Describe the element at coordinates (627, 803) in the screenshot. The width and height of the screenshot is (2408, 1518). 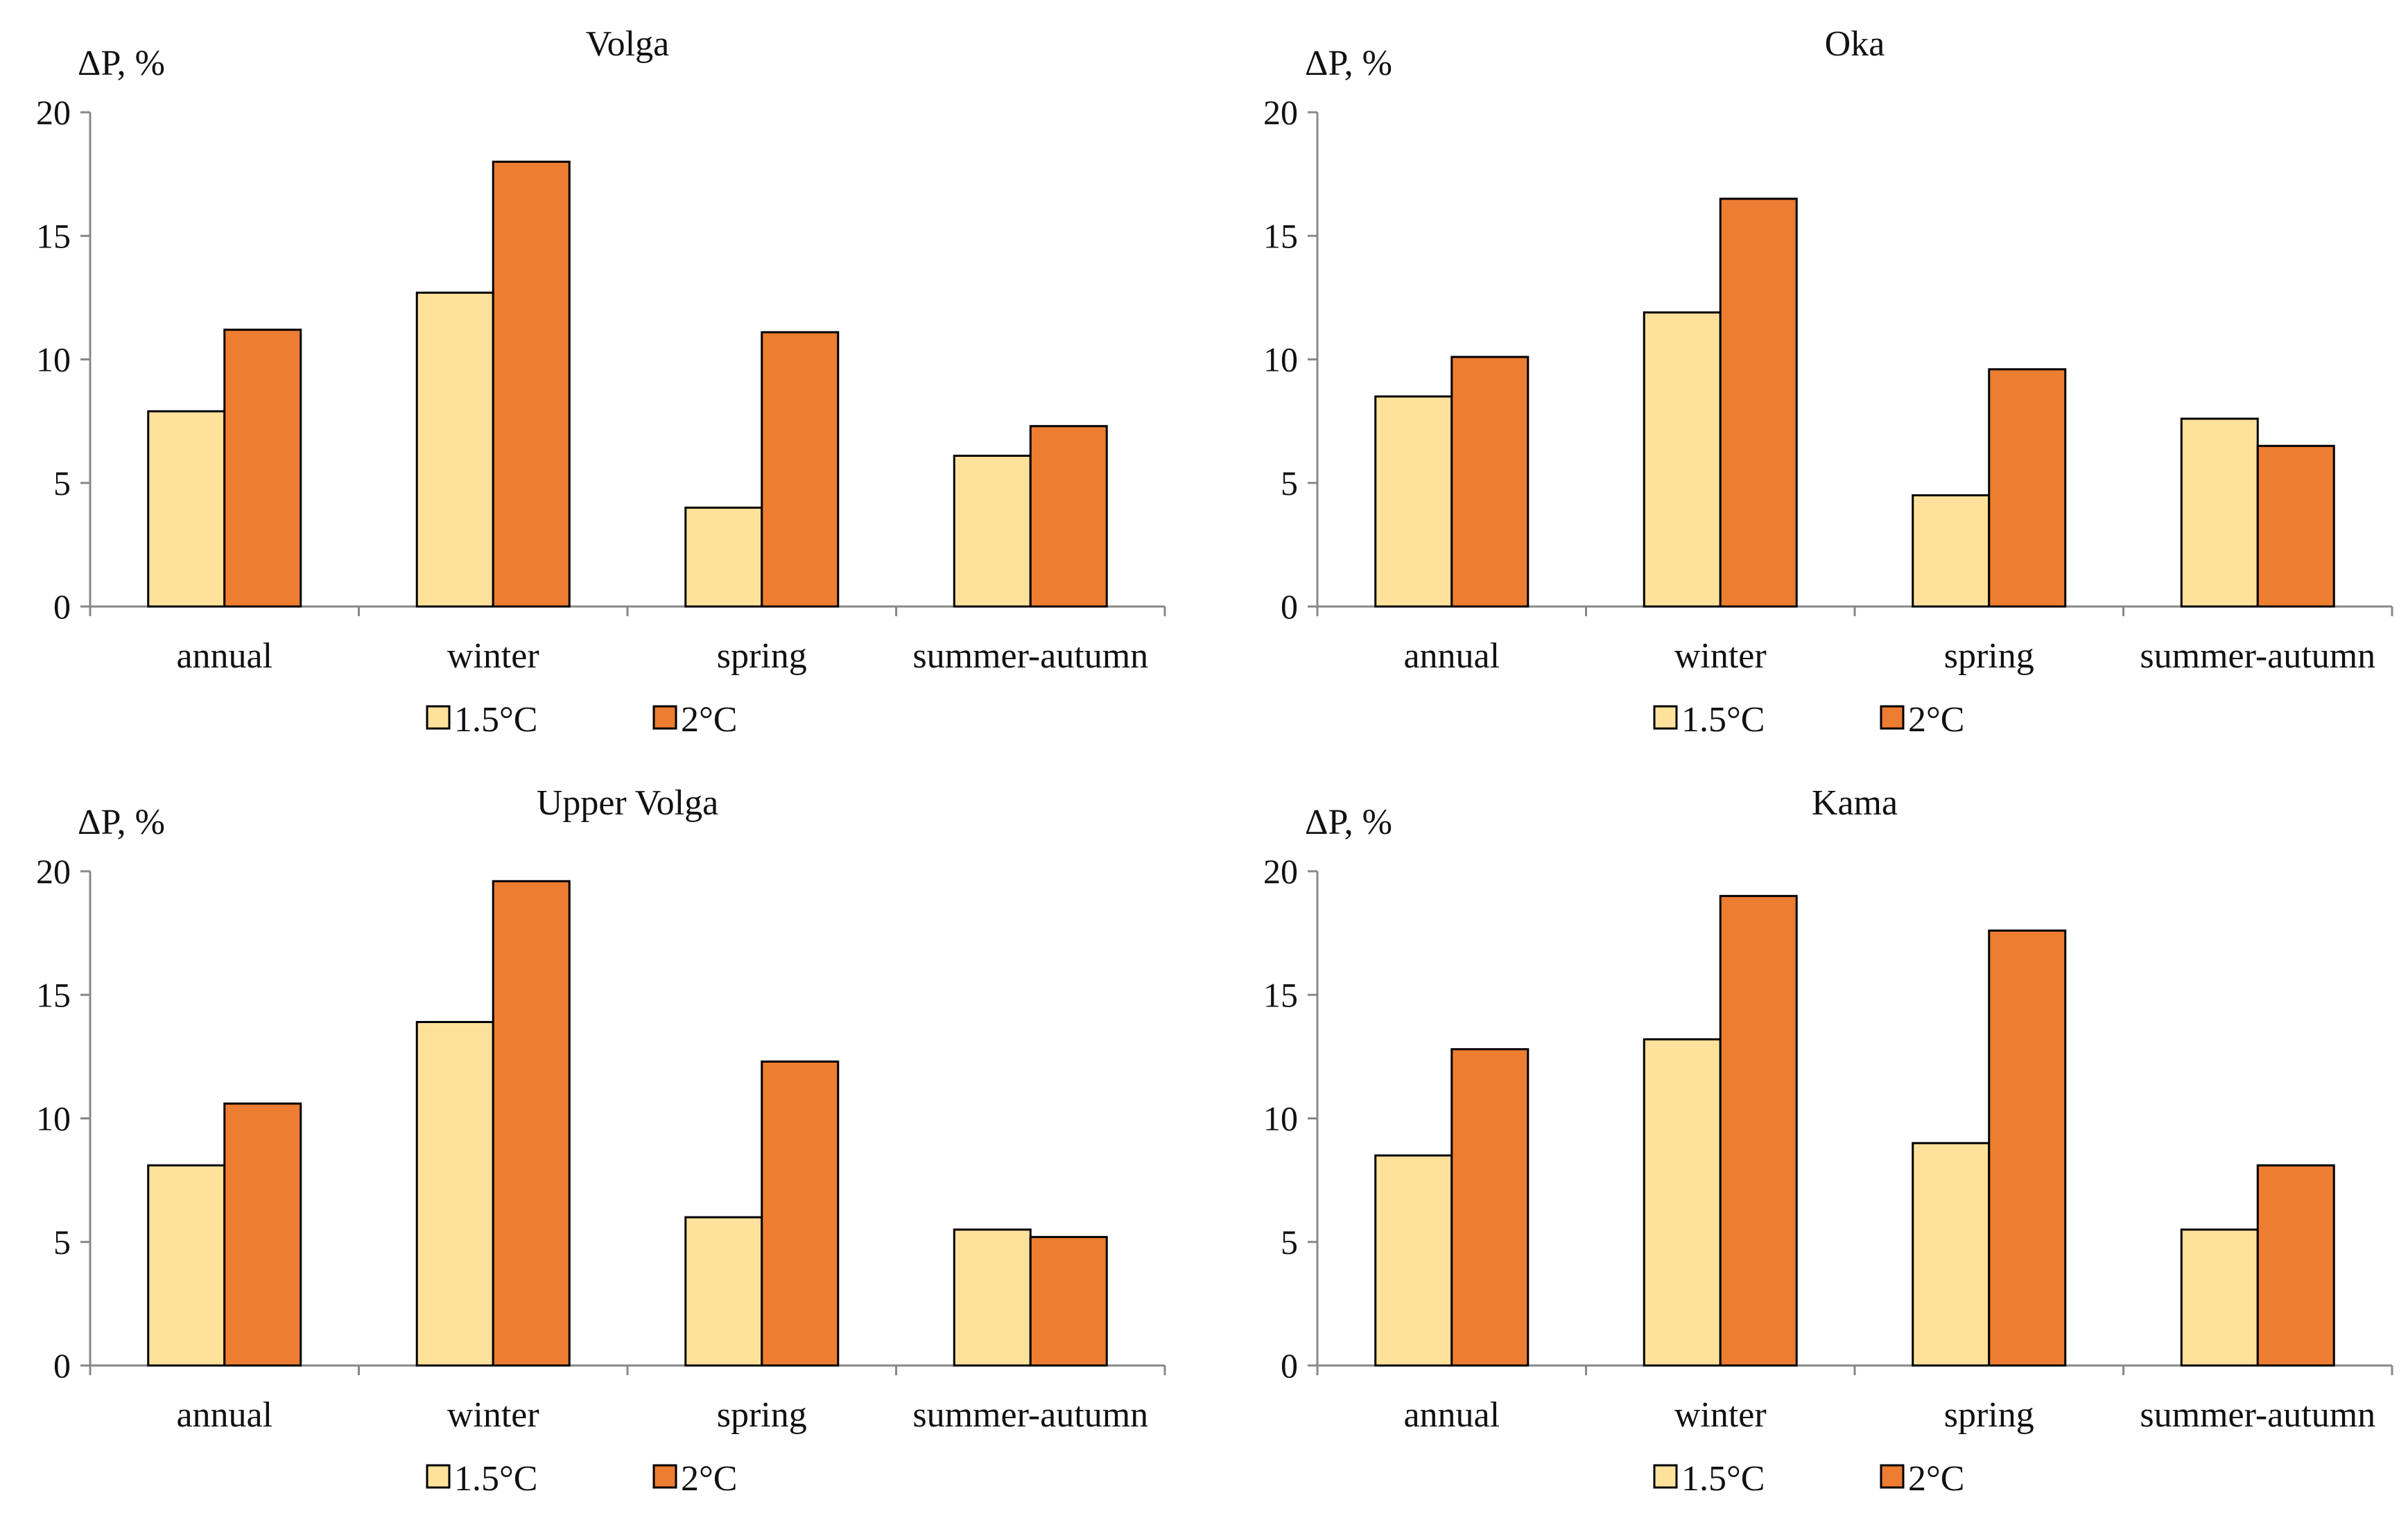
I see `chart-title: Upper Volga` at that location.